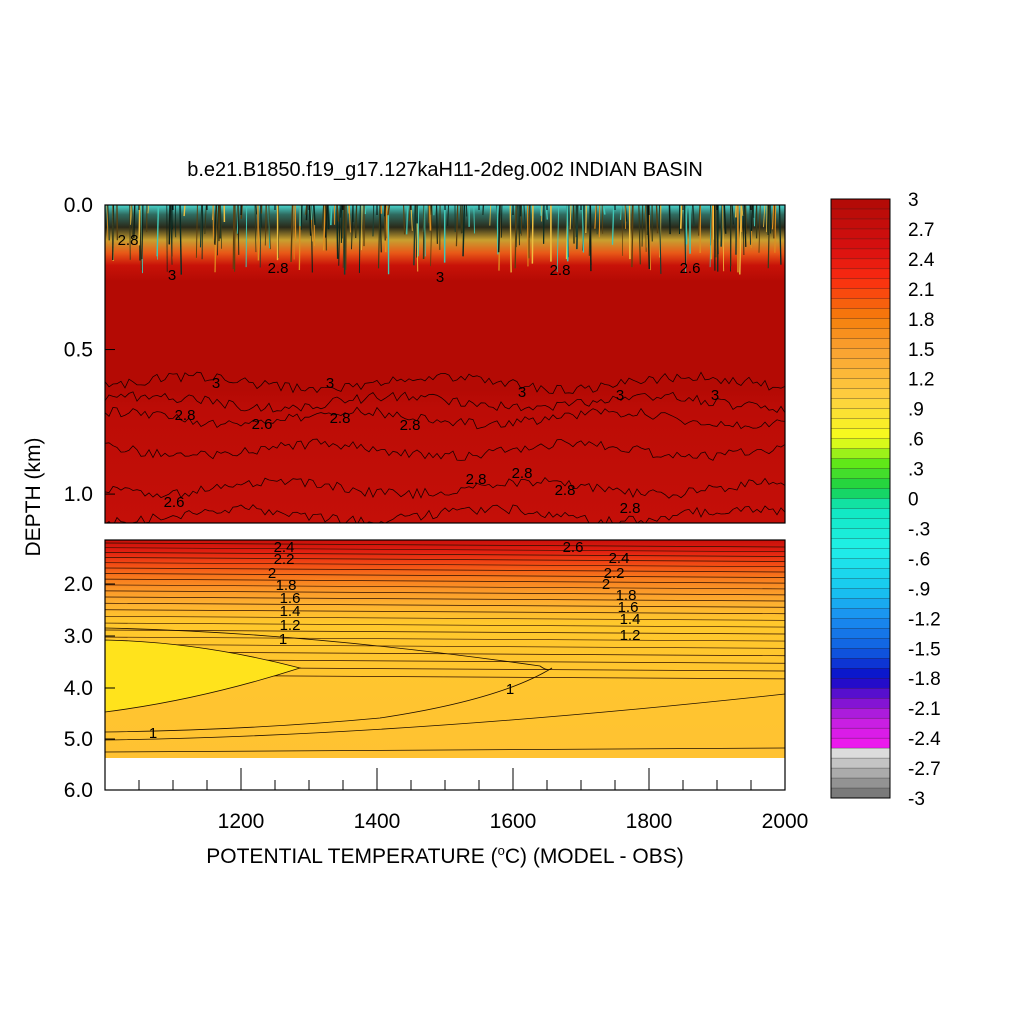 The width and height of the screenshot is (1024, 1024). What do you see at coordinates (594, 856) in the screenshot?
I see `x-axis-label-suffix: C) (MODEL - OBS)` at bounding box center [594, 856].